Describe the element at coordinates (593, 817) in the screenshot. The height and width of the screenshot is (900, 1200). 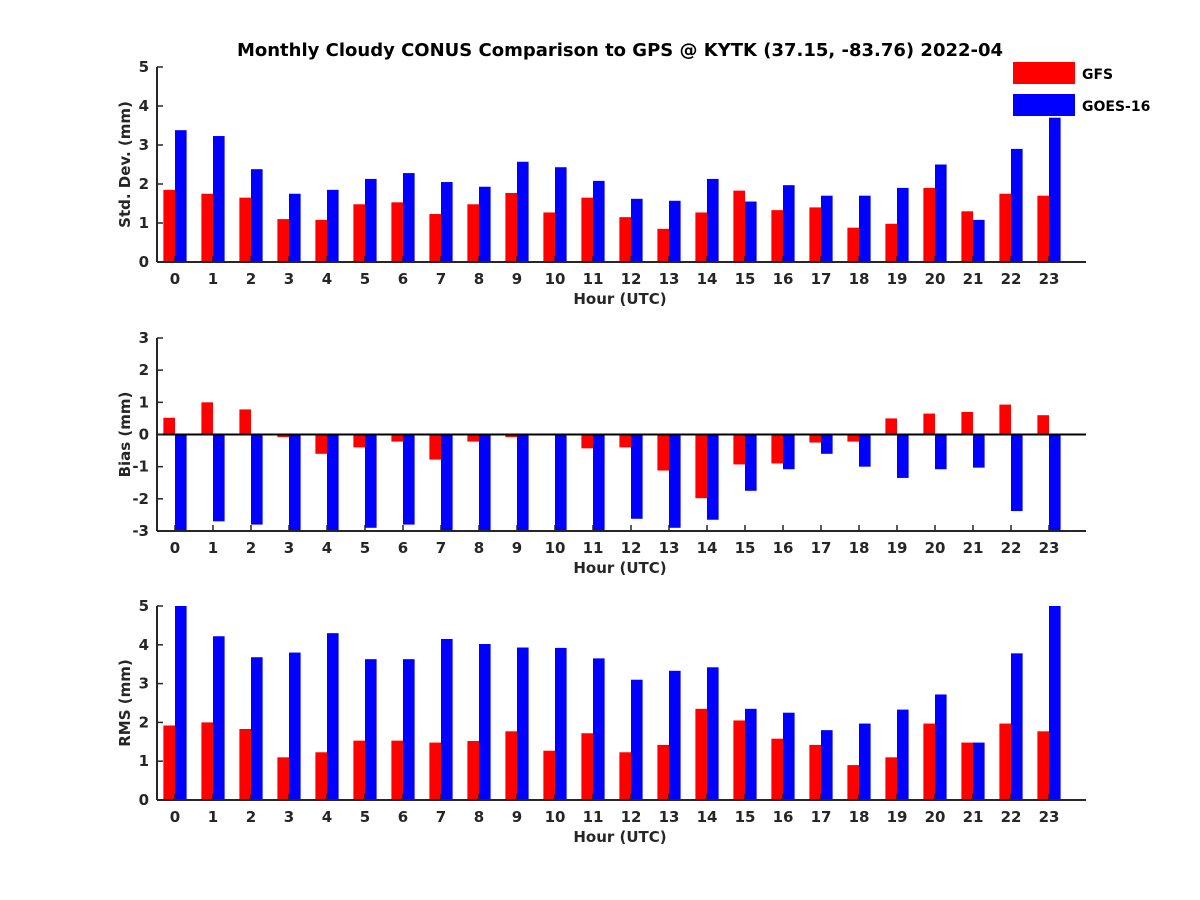
I see `rms-x-tick-label: 11` at that location.